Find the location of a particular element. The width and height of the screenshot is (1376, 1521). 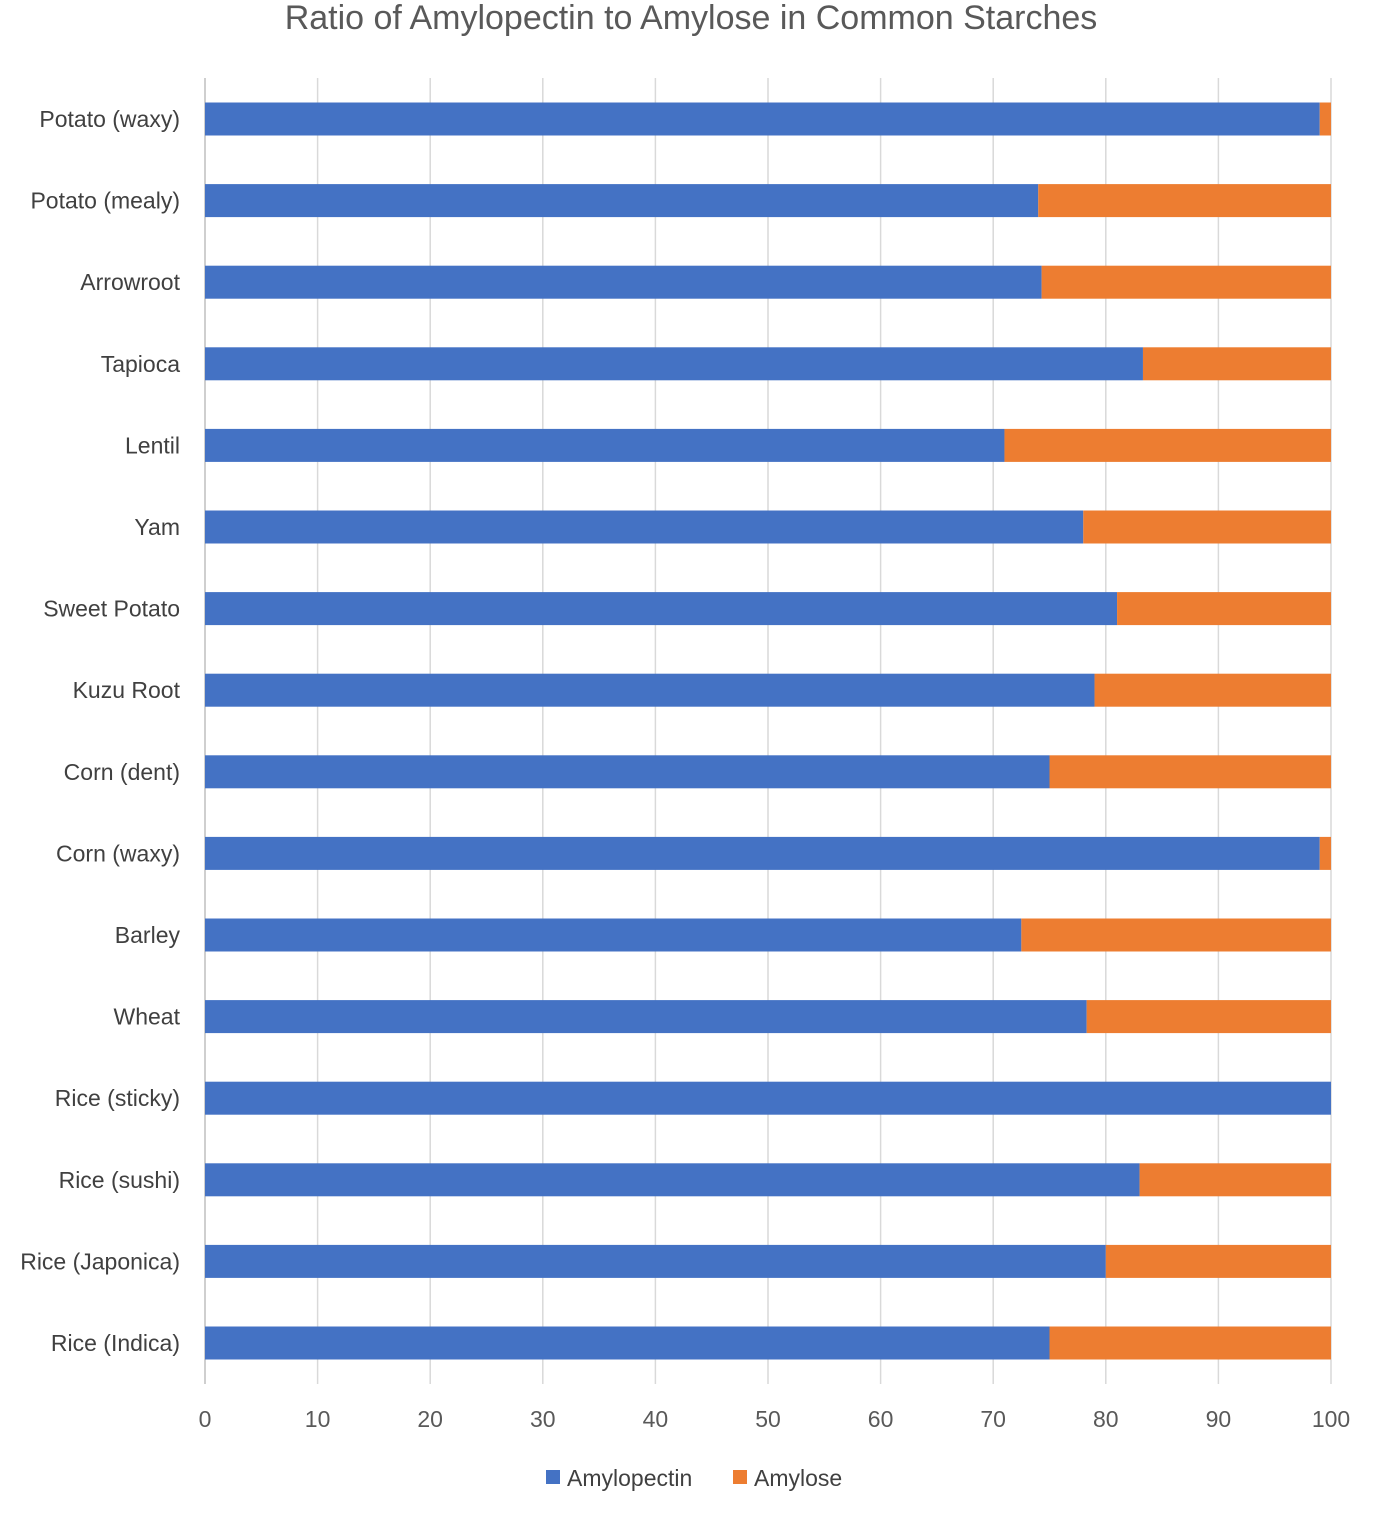

category-label: Lentil is located at coordinates (152, 445).